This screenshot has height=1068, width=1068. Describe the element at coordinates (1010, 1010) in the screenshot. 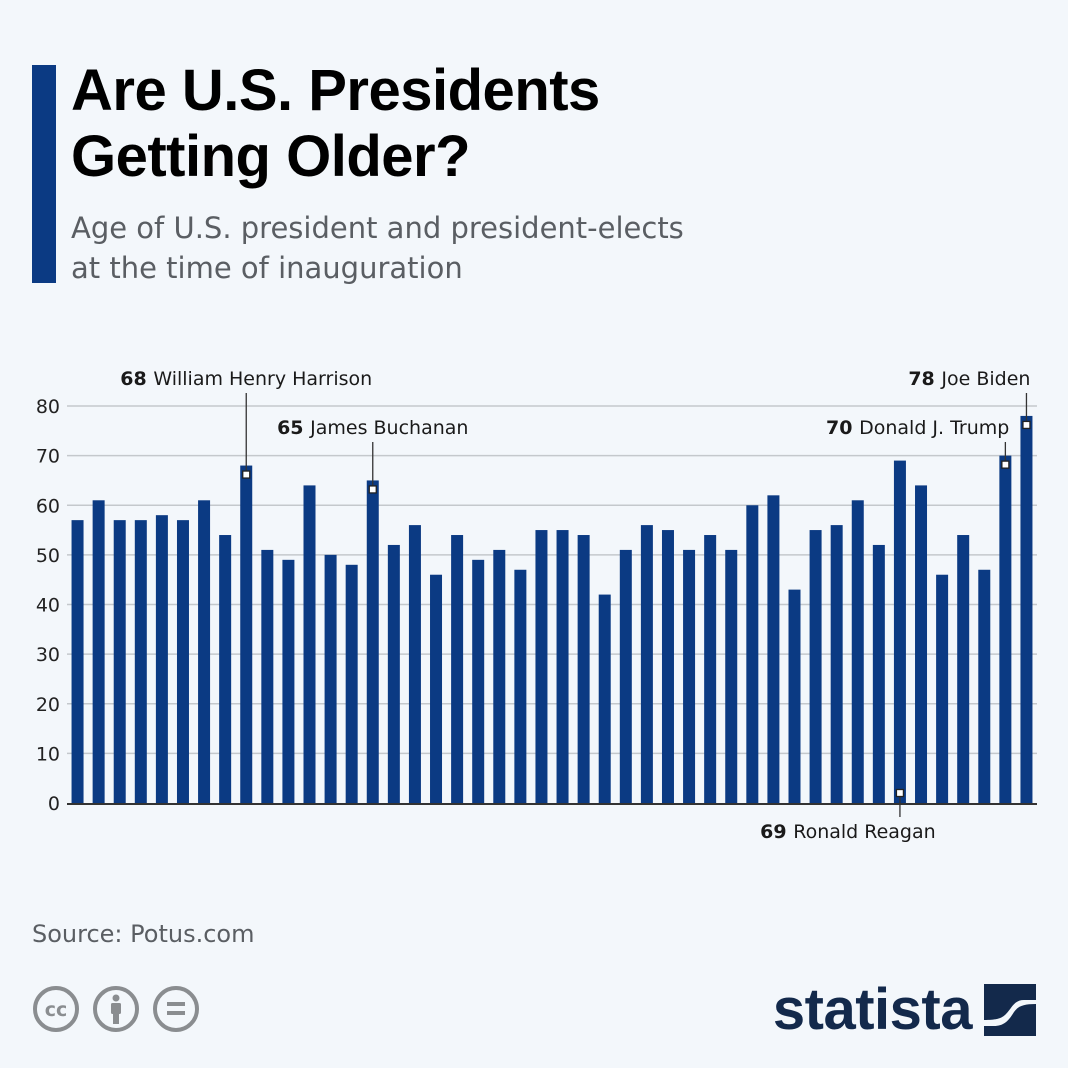

I see `statista-mark-icon` at that location.